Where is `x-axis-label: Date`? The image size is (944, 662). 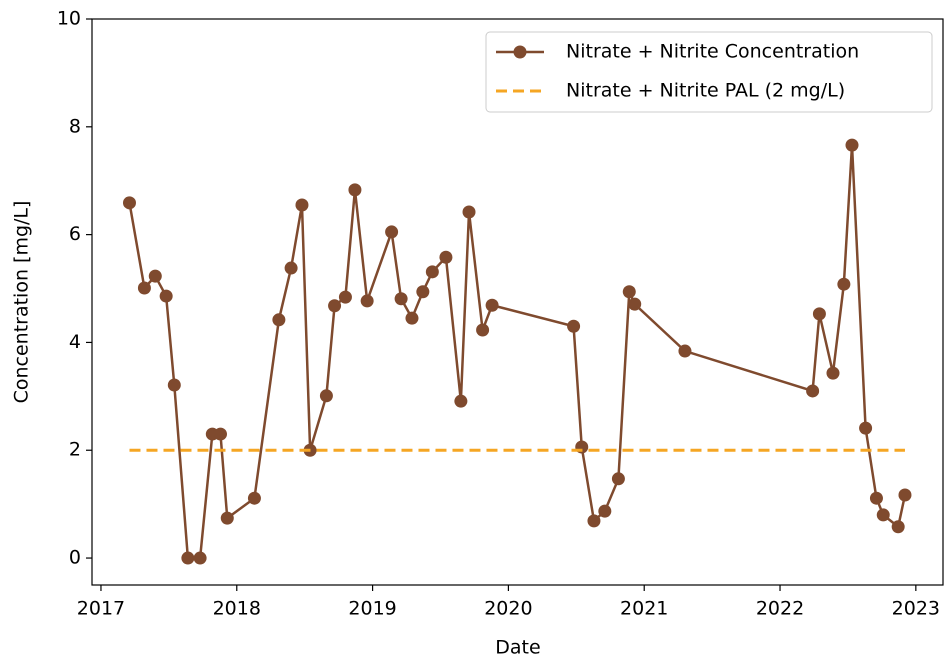 x-axis-label: Date is located at coordinates (517, 648).